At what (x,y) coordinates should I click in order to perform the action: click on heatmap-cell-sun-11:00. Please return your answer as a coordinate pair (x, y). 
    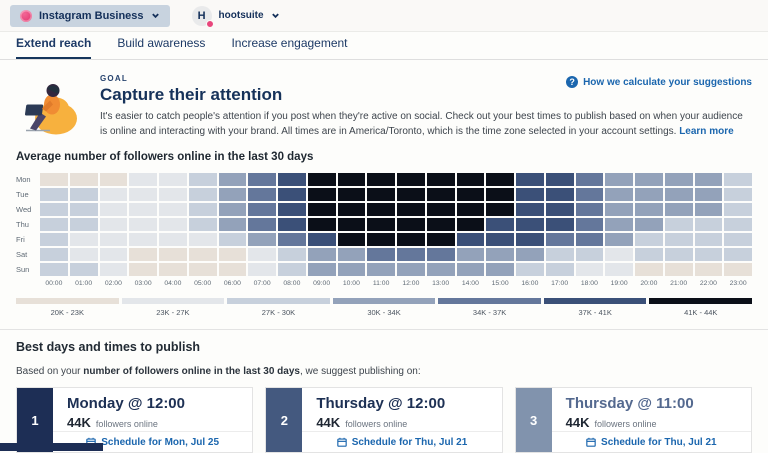
    Looking at the image, I should click on (381, 269).